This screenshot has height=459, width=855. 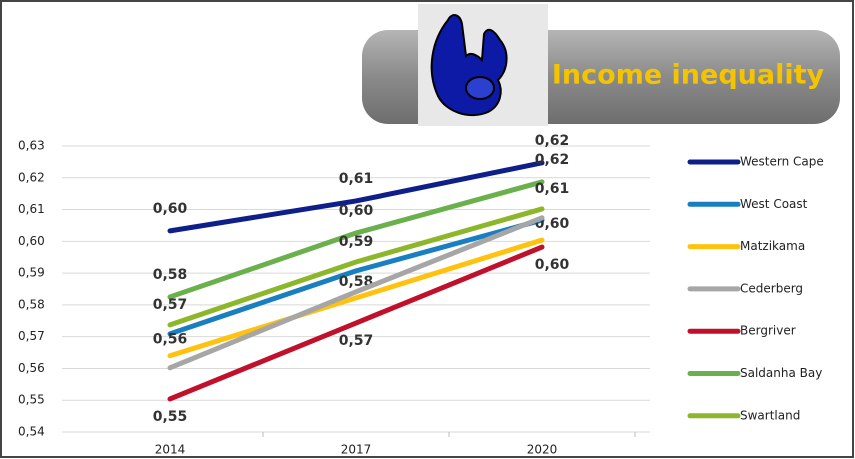 What do you see at coordinates (31, 400) in the screenshot?
I see `y-tick-label: 0,55` at bounding box center [31, 400].